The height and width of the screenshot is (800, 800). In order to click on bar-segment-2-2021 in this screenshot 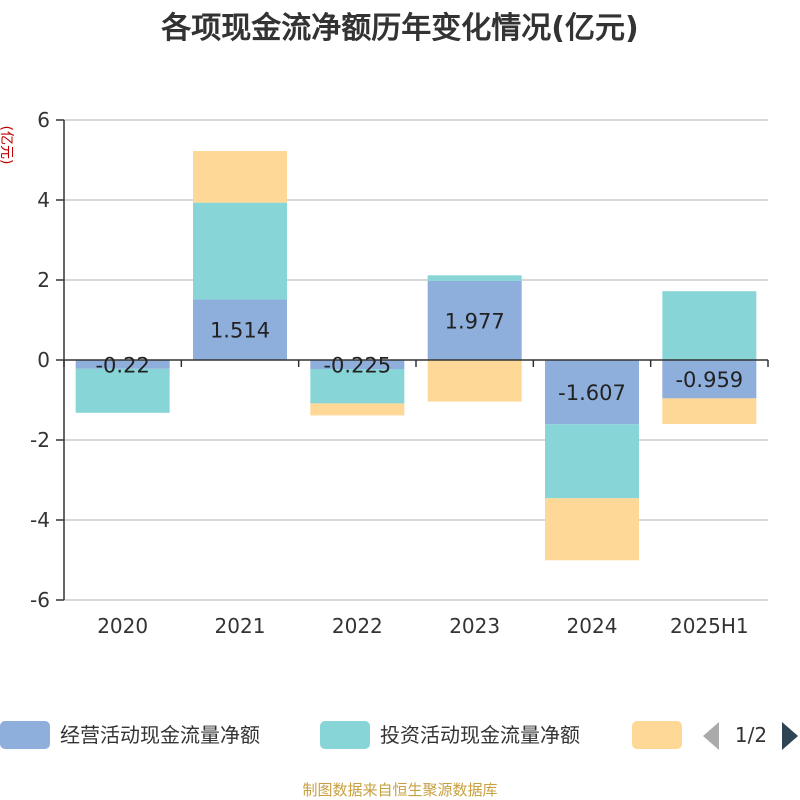, I will do `click(240, 251)`.